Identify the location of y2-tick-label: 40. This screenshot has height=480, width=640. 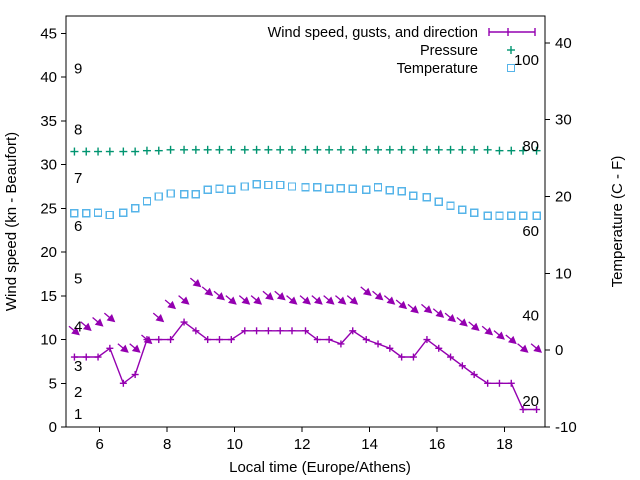
(563, 43).